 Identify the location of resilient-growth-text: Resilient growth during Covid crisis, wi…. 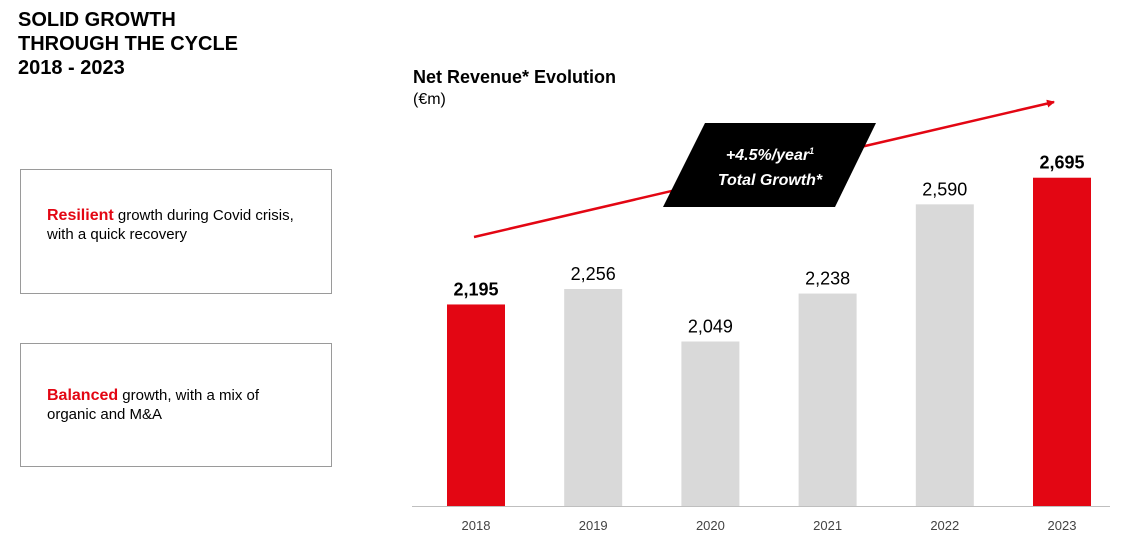
(179, 225).